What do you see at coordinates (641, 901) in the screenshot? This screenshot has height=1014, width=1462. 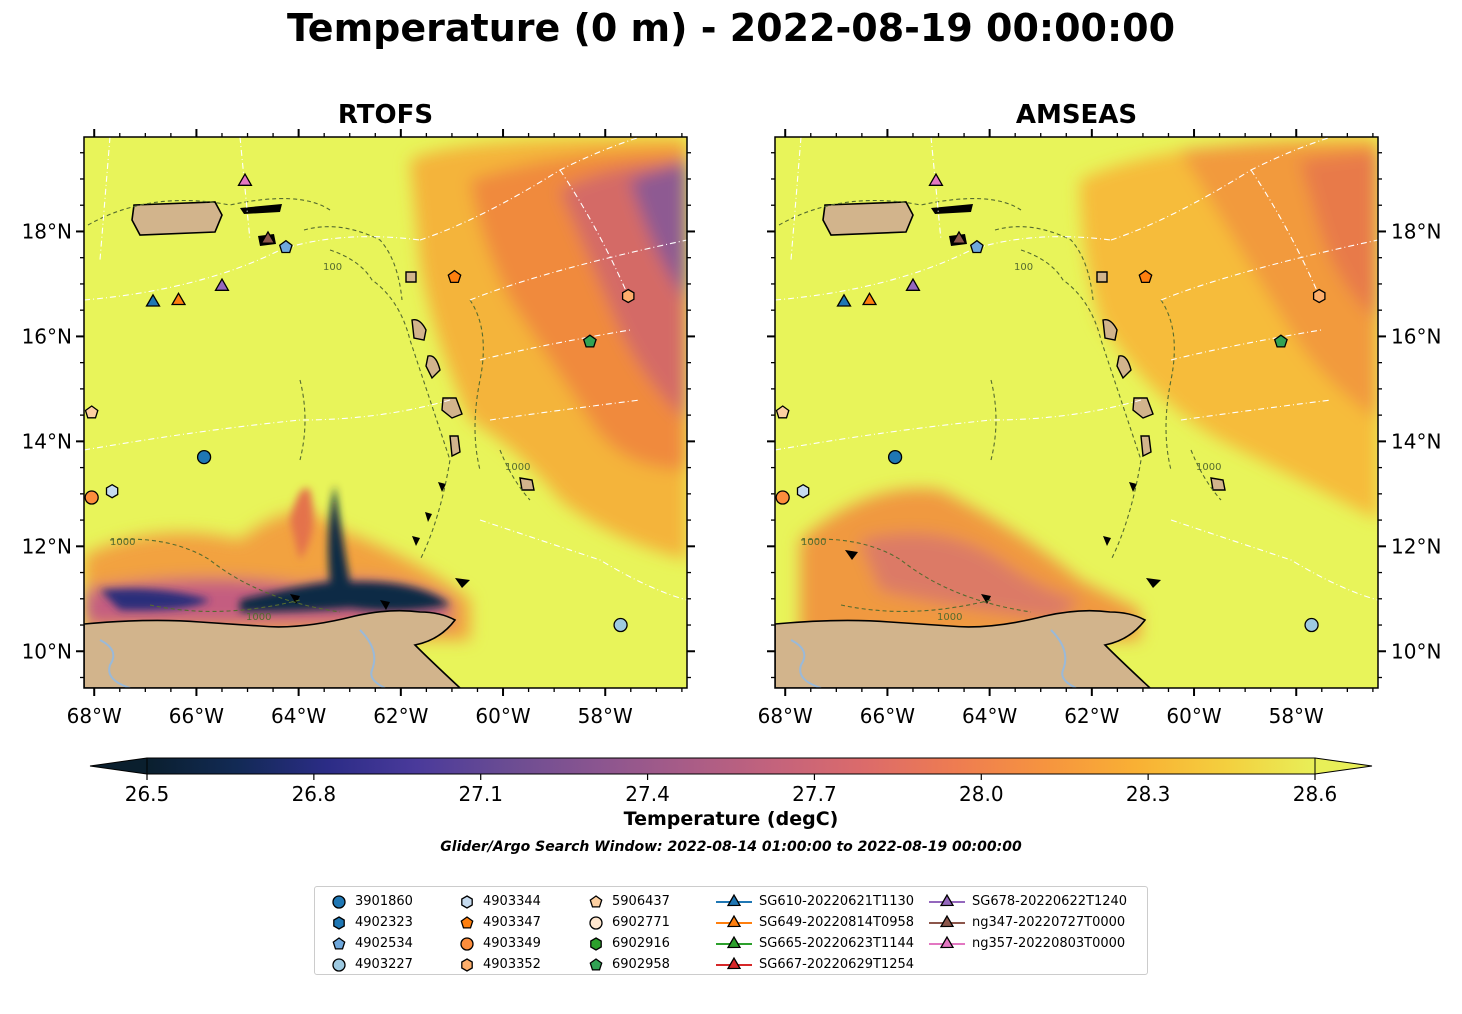 I see `legend-label: 5906437` at bounding box center [641, 901].